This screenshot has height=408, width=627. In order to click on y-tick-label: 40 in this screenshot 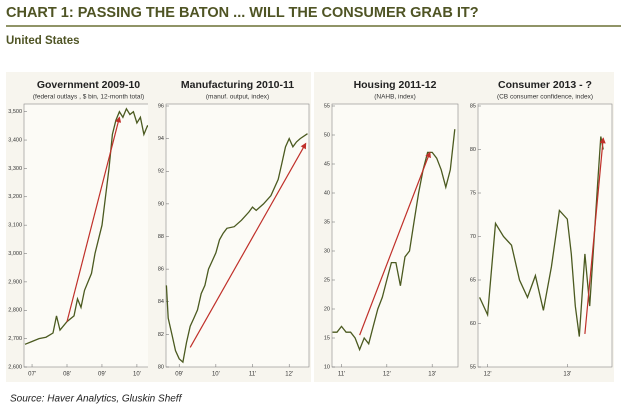, I will do `click(327, 193)`.